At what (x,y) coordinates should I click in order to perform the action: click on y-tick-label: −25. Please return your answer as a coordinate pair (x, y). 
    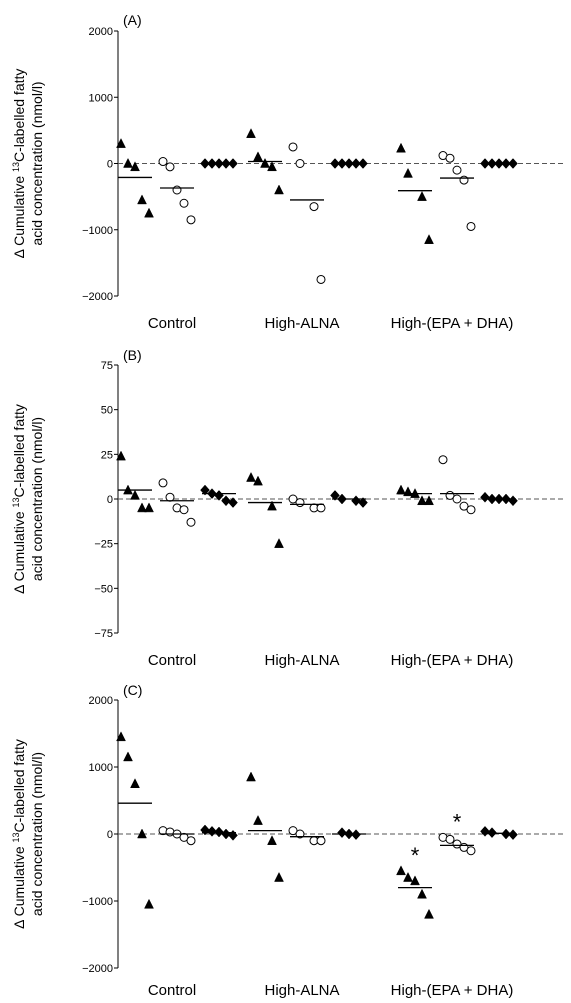
    Looking at the image, I should click on (103, 545).